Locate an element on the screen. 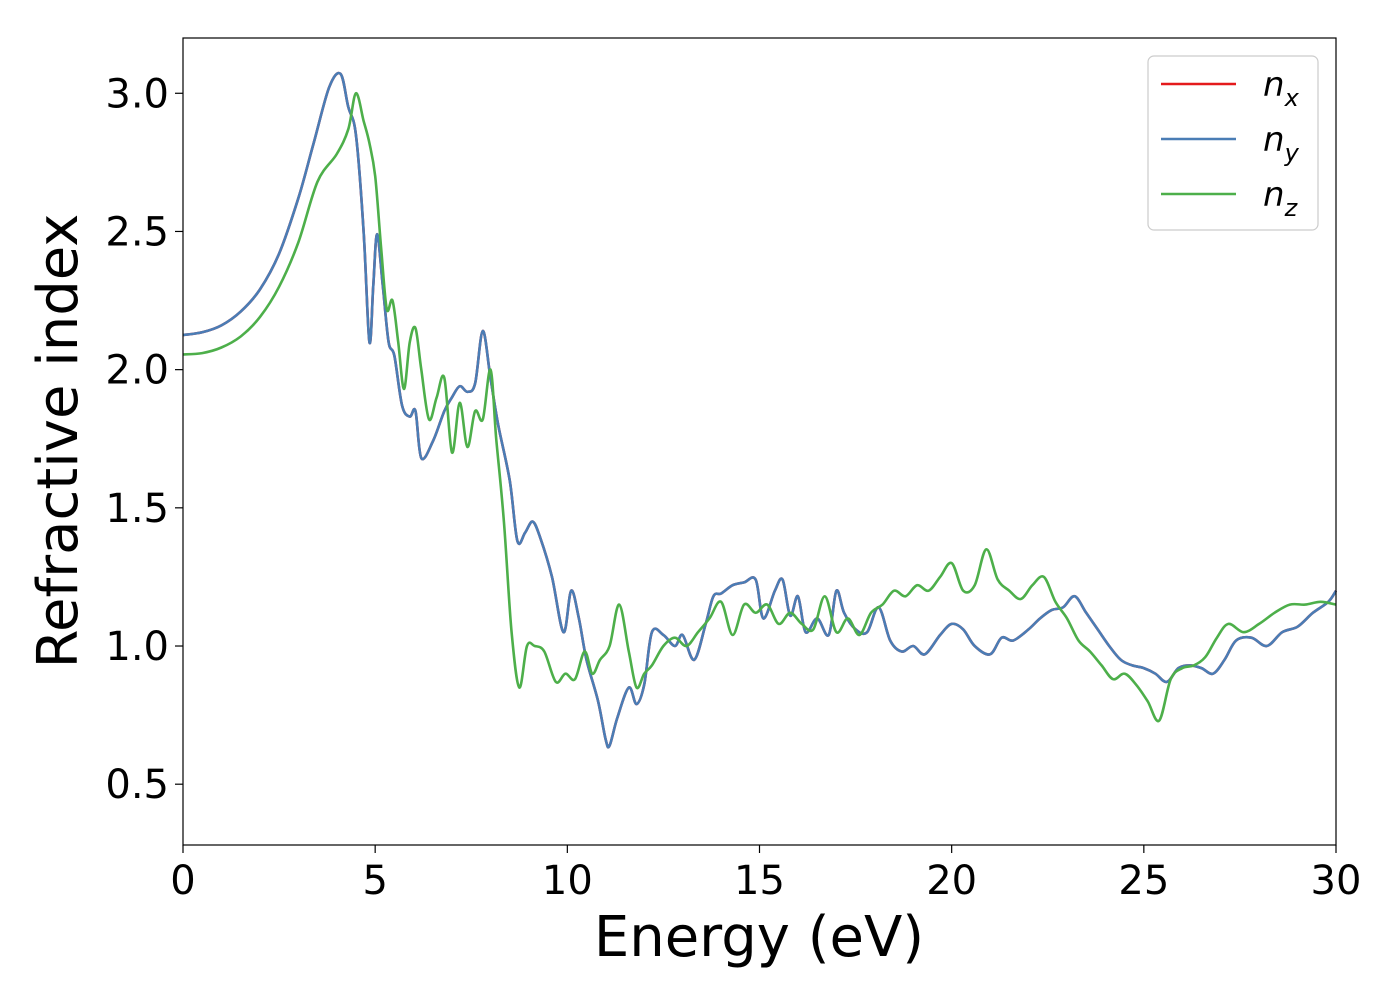 The width and height of the screenshot is (1400, 1000). y-tick-label: 2.5 is located at coordinates (137, 232).